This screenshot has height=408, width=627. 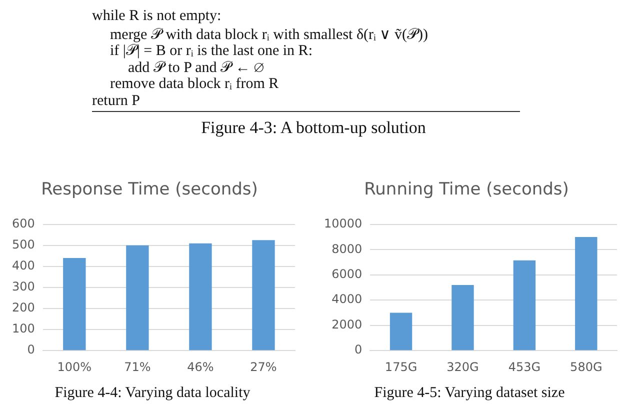 I want to click on caption: Figure 4-3: A bottom-up solution, so click(x=313, y=128).